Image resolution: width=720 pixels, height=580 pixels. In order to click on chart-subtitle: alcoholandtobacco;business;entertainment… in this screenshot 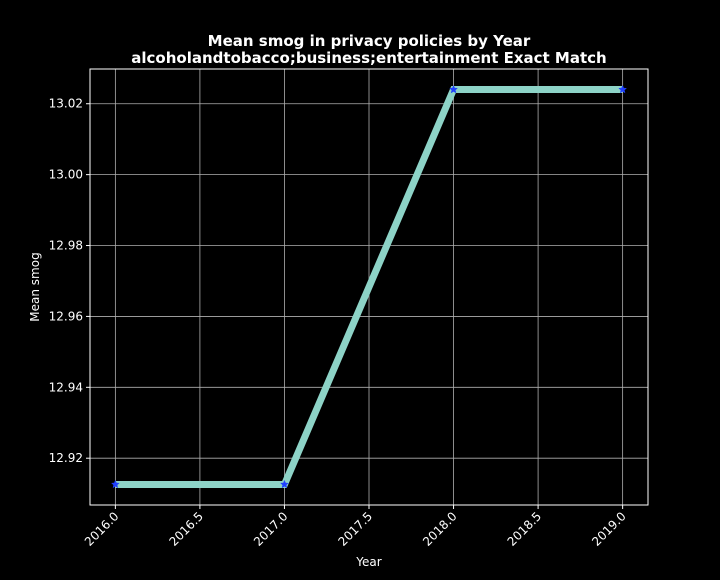, I will do `click(368, 58)`.